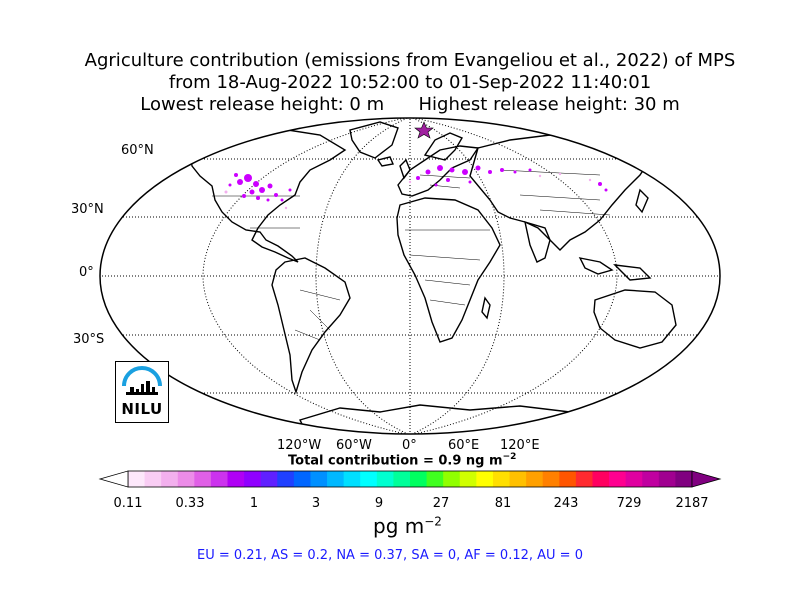 The width and height of the screenshot is (800, 600). What do you see at coordinates (379, 503) in the screenshot?
I see `colorbar-tick-4: 9` at bounding box center [379, 503].